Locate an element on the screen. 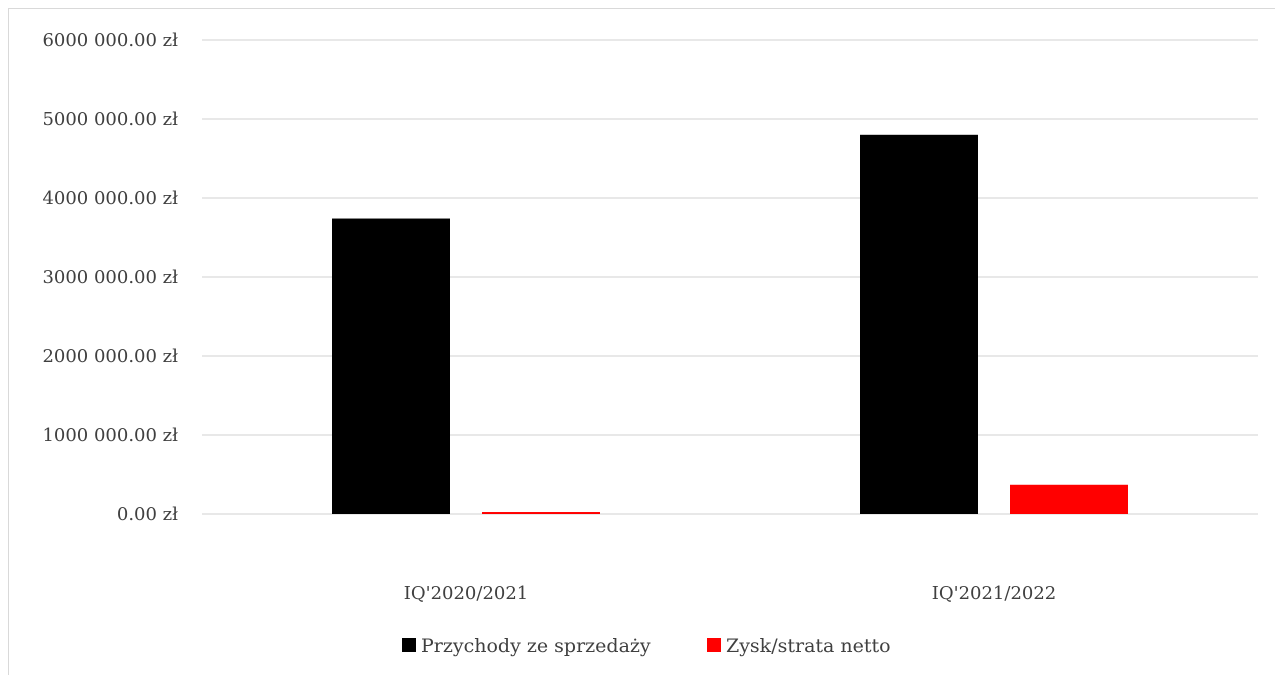 Image resolution: width=1275 pixels, height=675 pixels. x-axis-category-labels: IQ'2020/2021 IQ'2021/2022 is located at coordinates (730, 593).